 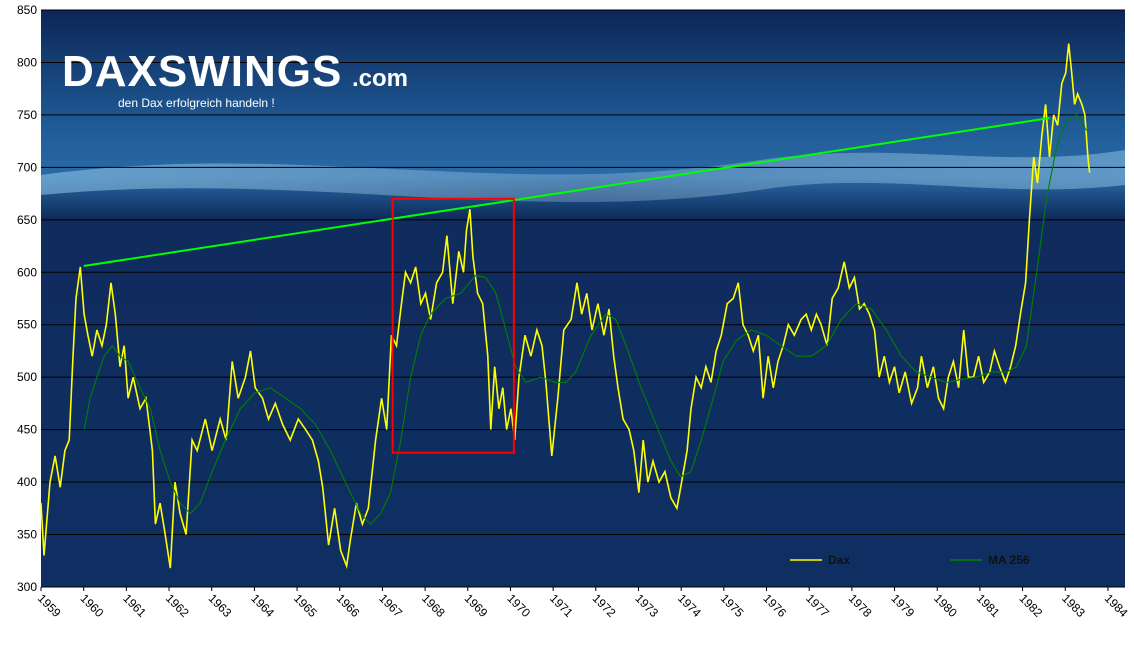 What do you see at coordinates (27, 325) in the screenshot?
I see `y-tick-label: 550` at bounding box center [27, 325].